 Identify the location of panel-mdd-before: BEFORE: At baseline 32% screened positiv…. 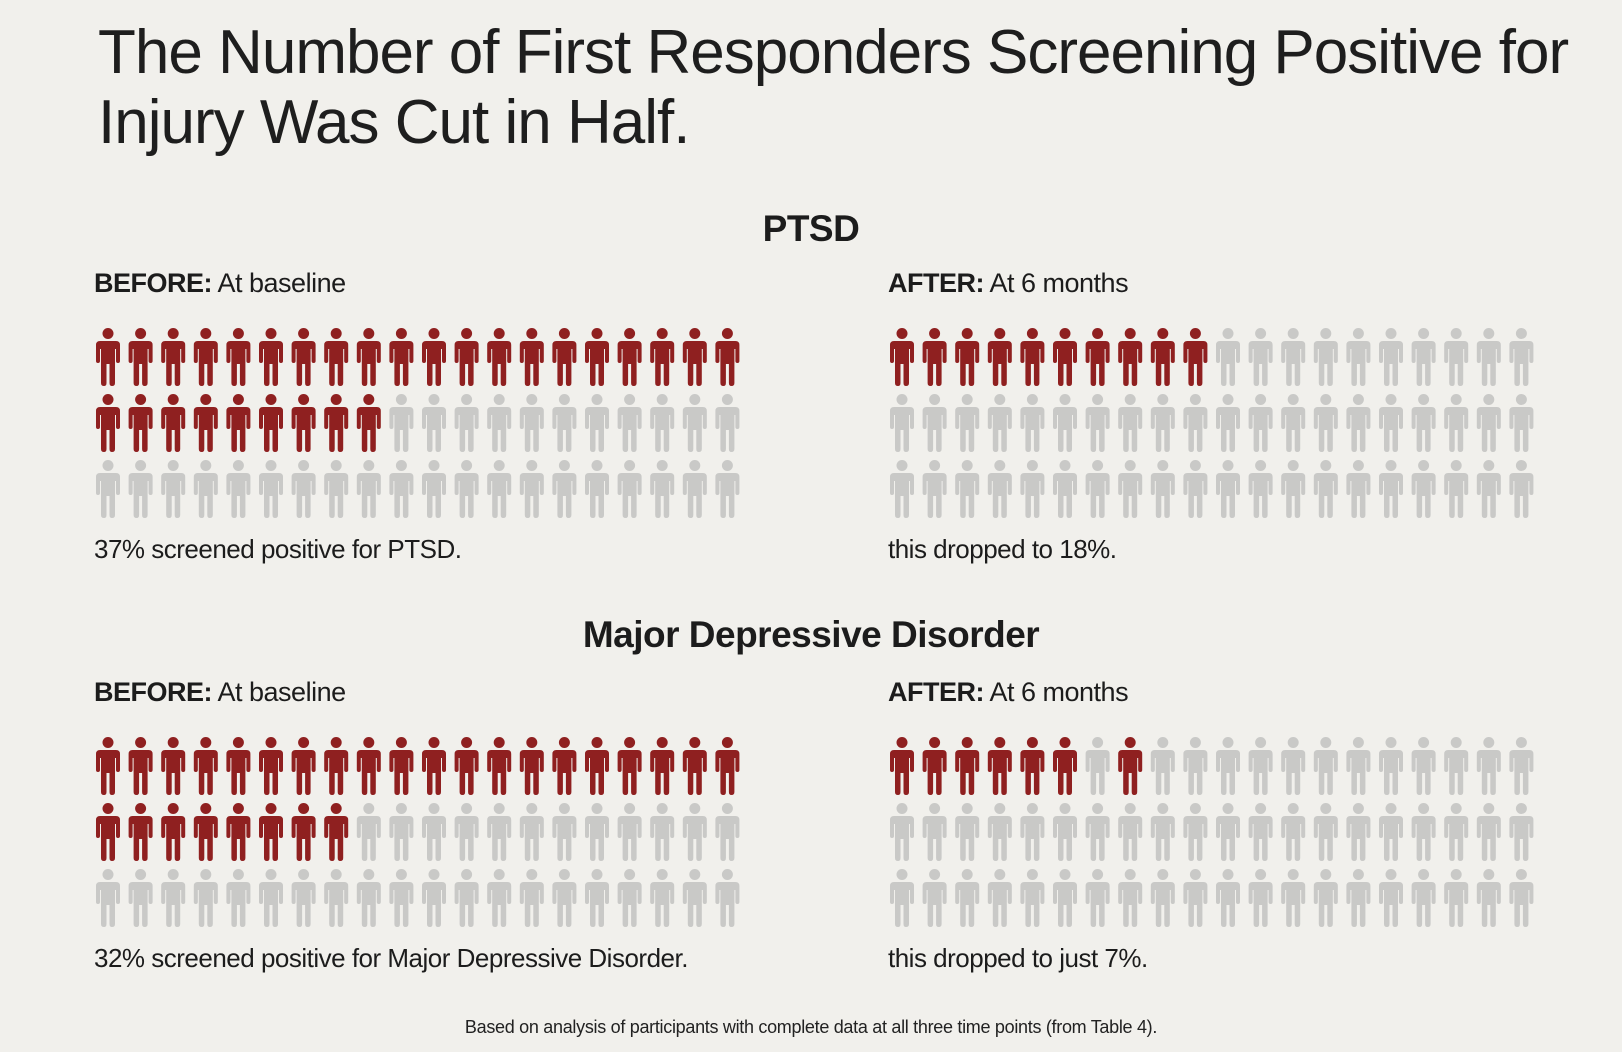
(430, 825).